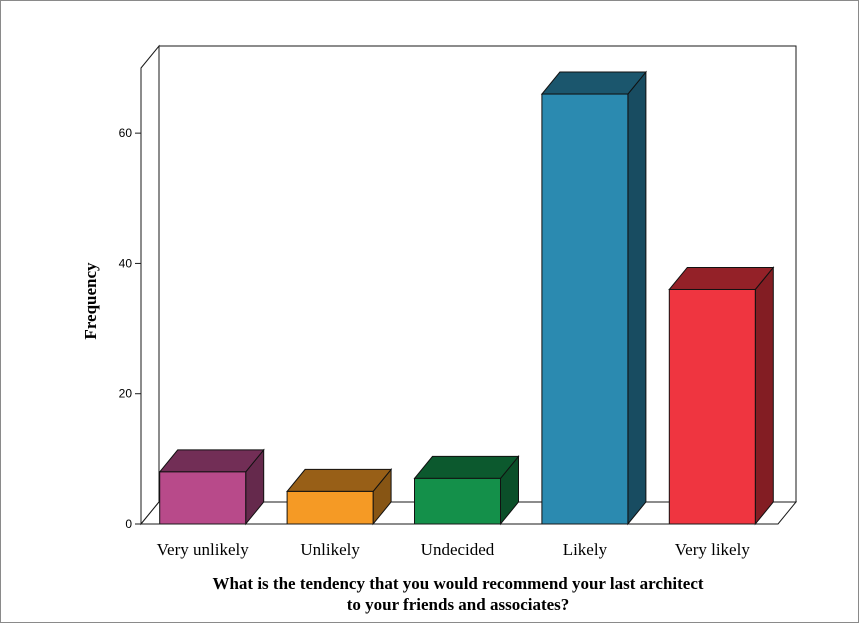  I want to click on left-wall, so click(150, 285).